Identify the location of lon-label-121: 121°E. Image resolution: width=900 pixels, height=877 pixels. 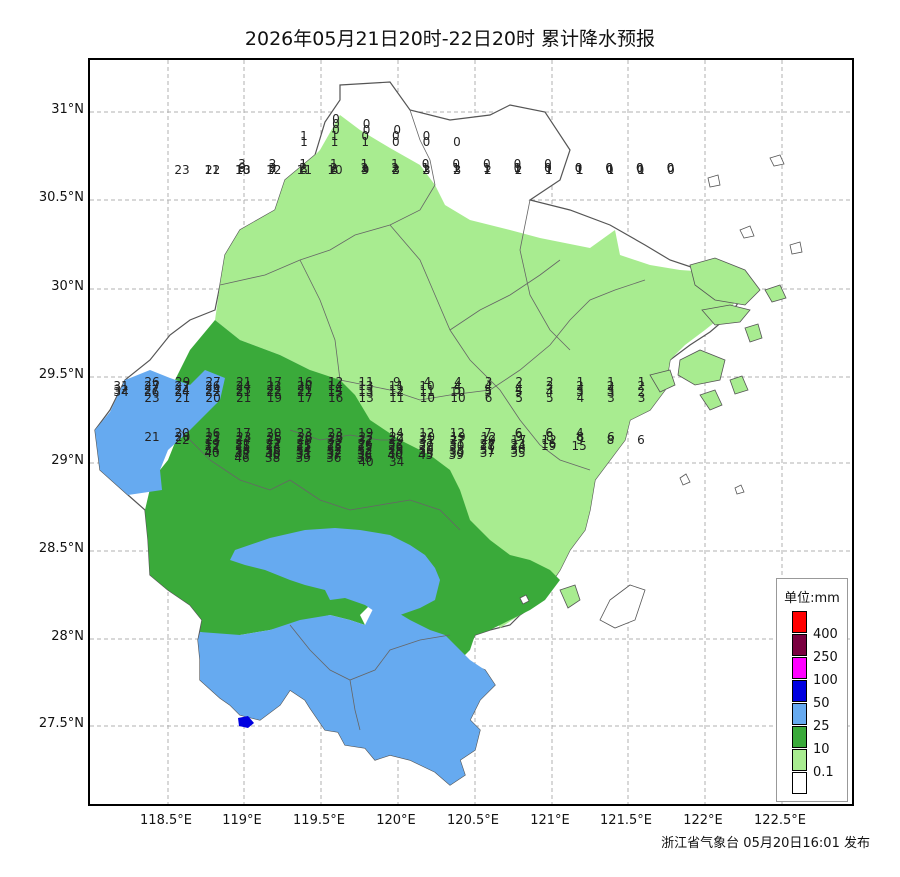
(550, 820).